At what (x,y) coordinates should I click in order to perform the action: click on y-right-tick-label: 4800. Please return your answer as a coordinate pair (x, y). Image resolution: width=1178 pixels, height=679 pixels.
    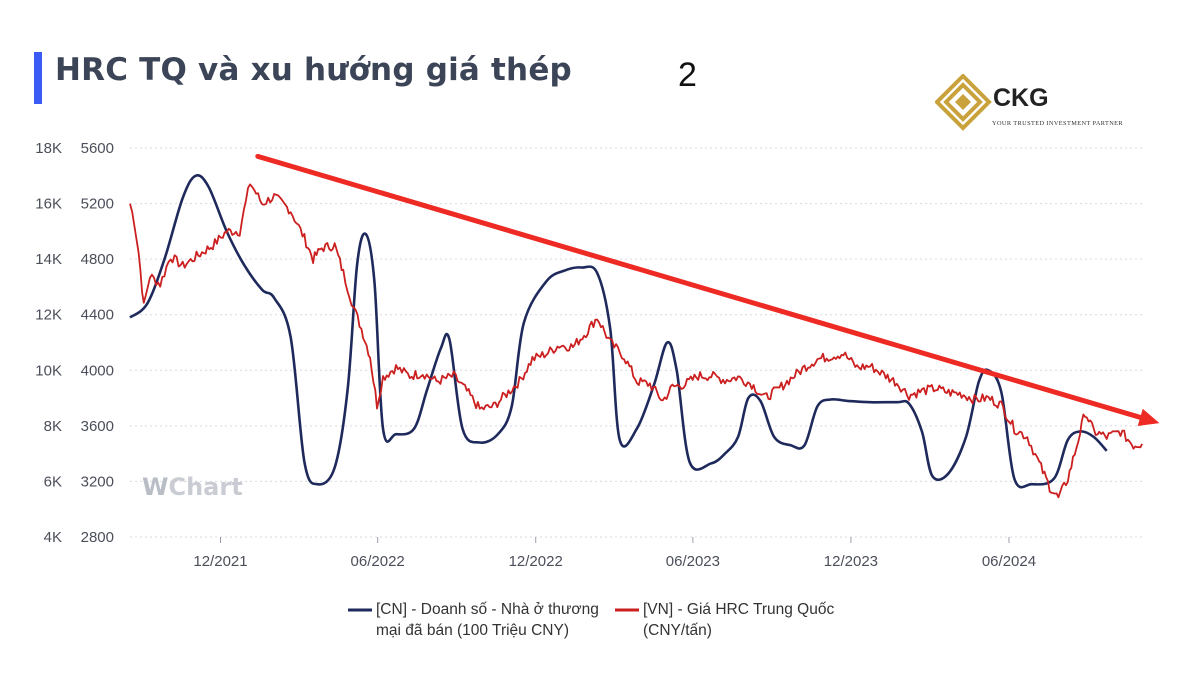
    Looking at the image, I should click on (97, 259).